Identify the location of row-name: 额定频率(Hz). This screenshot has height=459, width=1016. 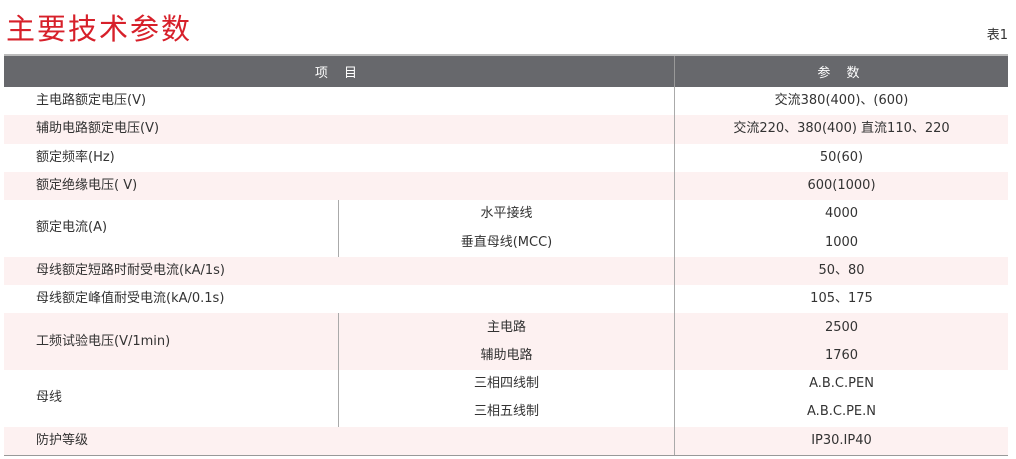
(75, 157).